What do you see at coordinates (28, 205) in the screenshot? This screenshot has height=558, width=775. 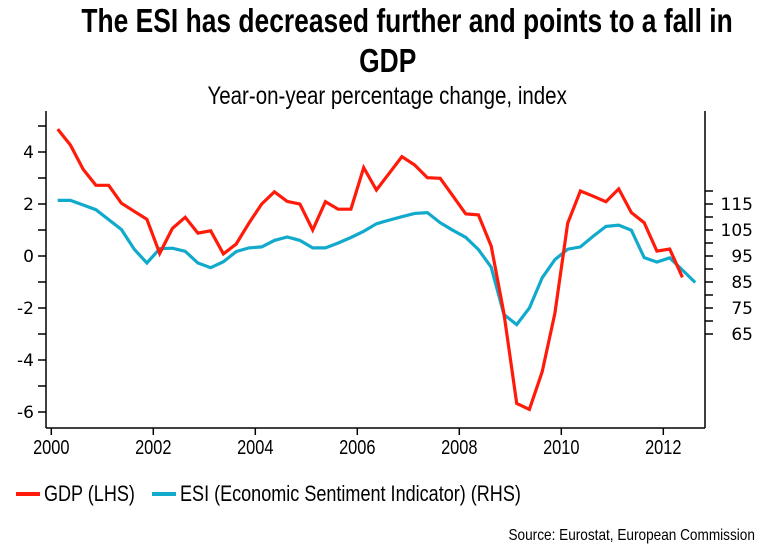 I see `y-tick-label-left: 2` at bounding box center [28, 205].